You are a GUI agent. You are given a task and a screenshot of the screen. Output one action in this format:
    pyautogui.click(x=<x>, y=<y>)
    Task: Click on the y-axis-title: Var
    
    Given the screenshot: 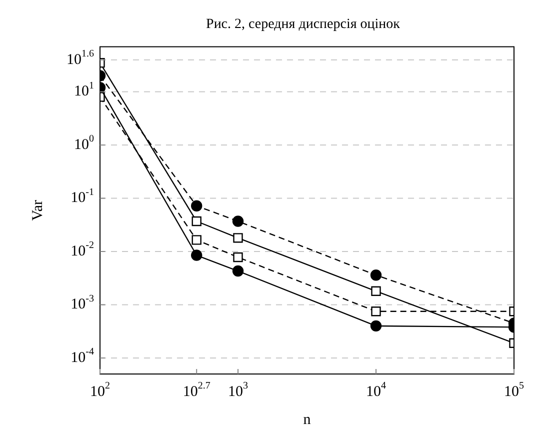 What is the action you would take?
    pyautogui.click(x=38, y=210)
    